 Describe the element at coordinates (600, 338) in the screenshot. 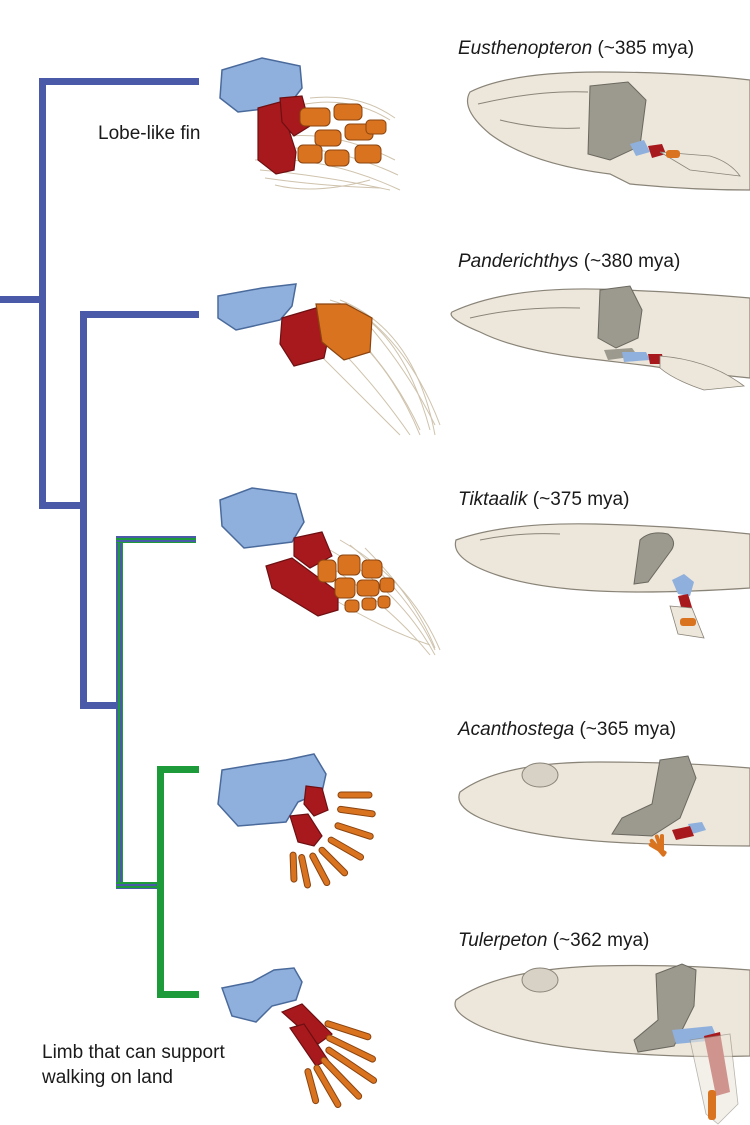

I see `panderichthys-body` at that location.